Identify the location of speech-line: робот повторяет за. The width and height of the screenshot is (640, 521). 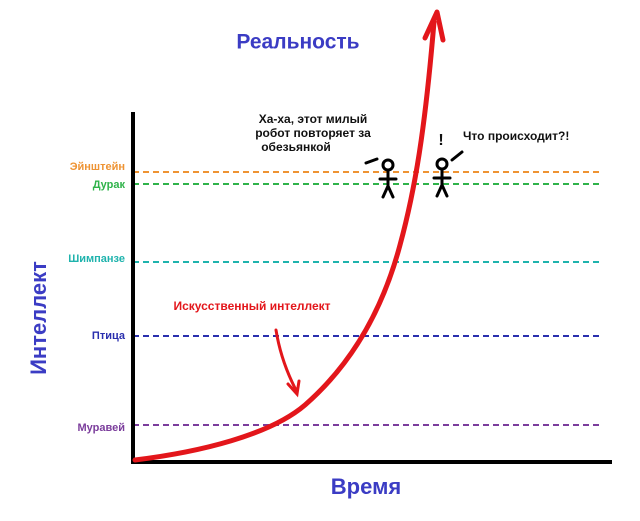
(313, 133).